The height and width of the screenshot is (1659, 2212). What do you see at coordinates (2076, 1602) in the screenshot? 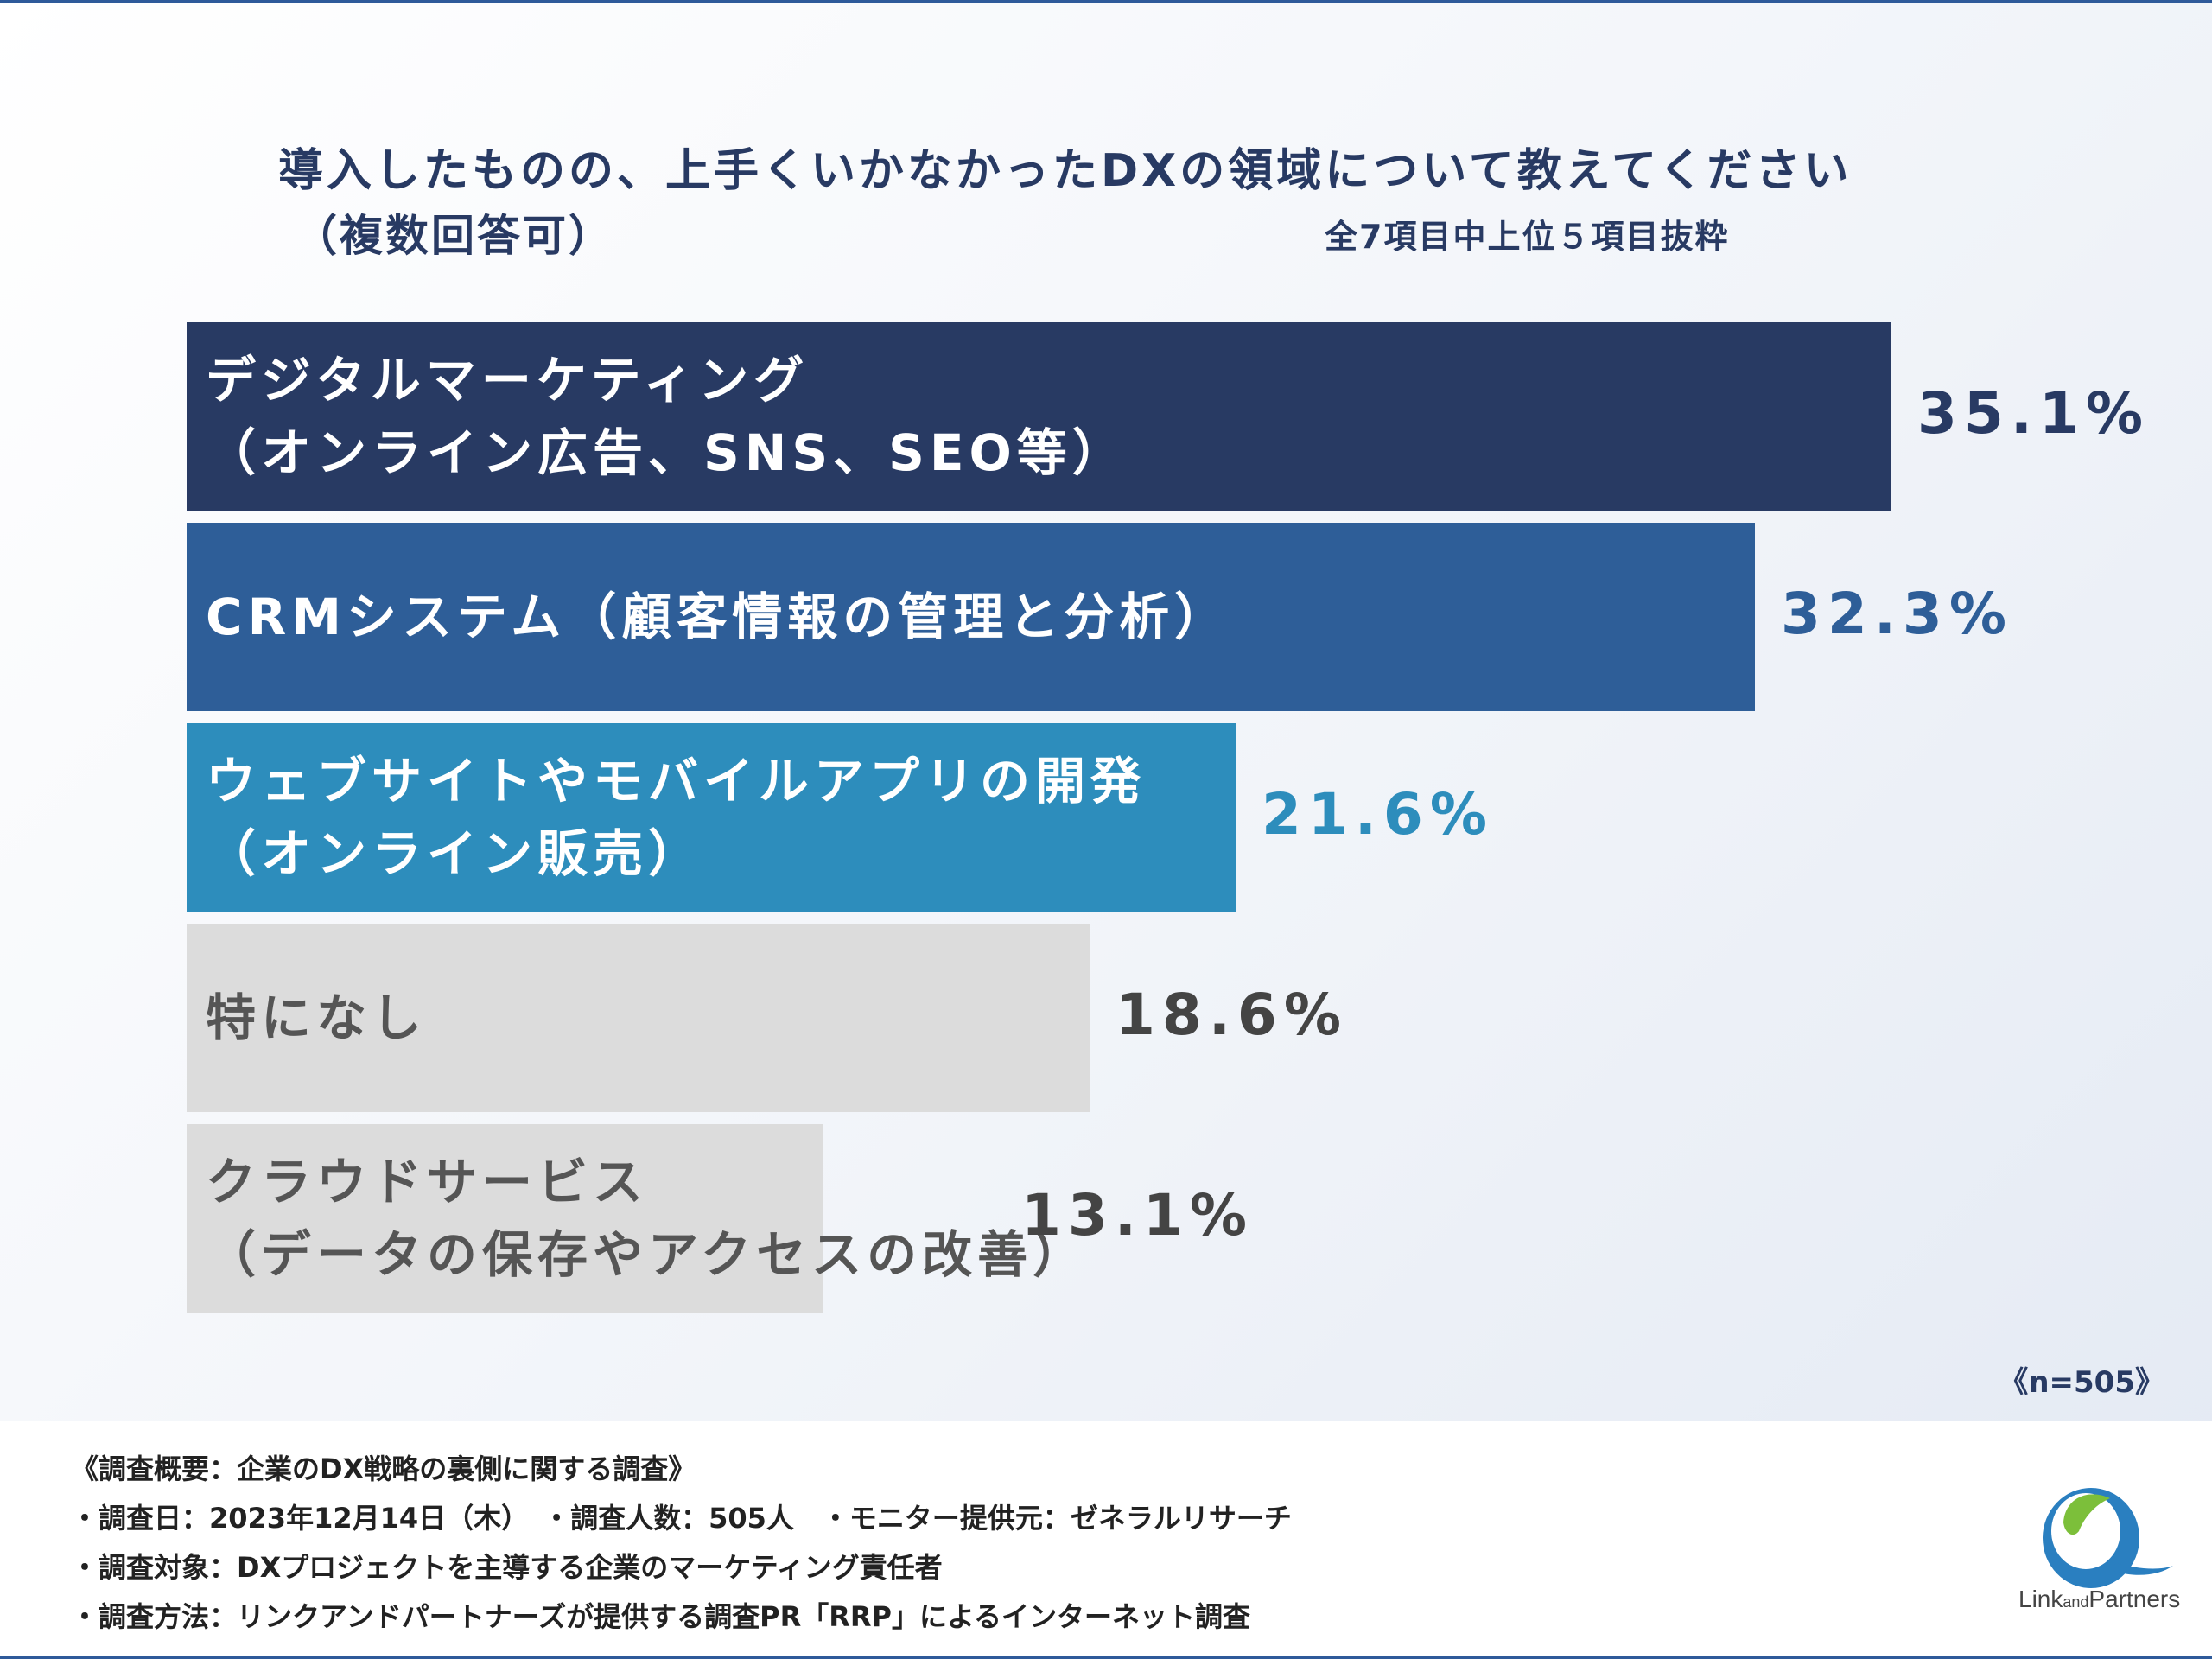
I see `logo-text-and: and` at bounding box center [2076, 1602].